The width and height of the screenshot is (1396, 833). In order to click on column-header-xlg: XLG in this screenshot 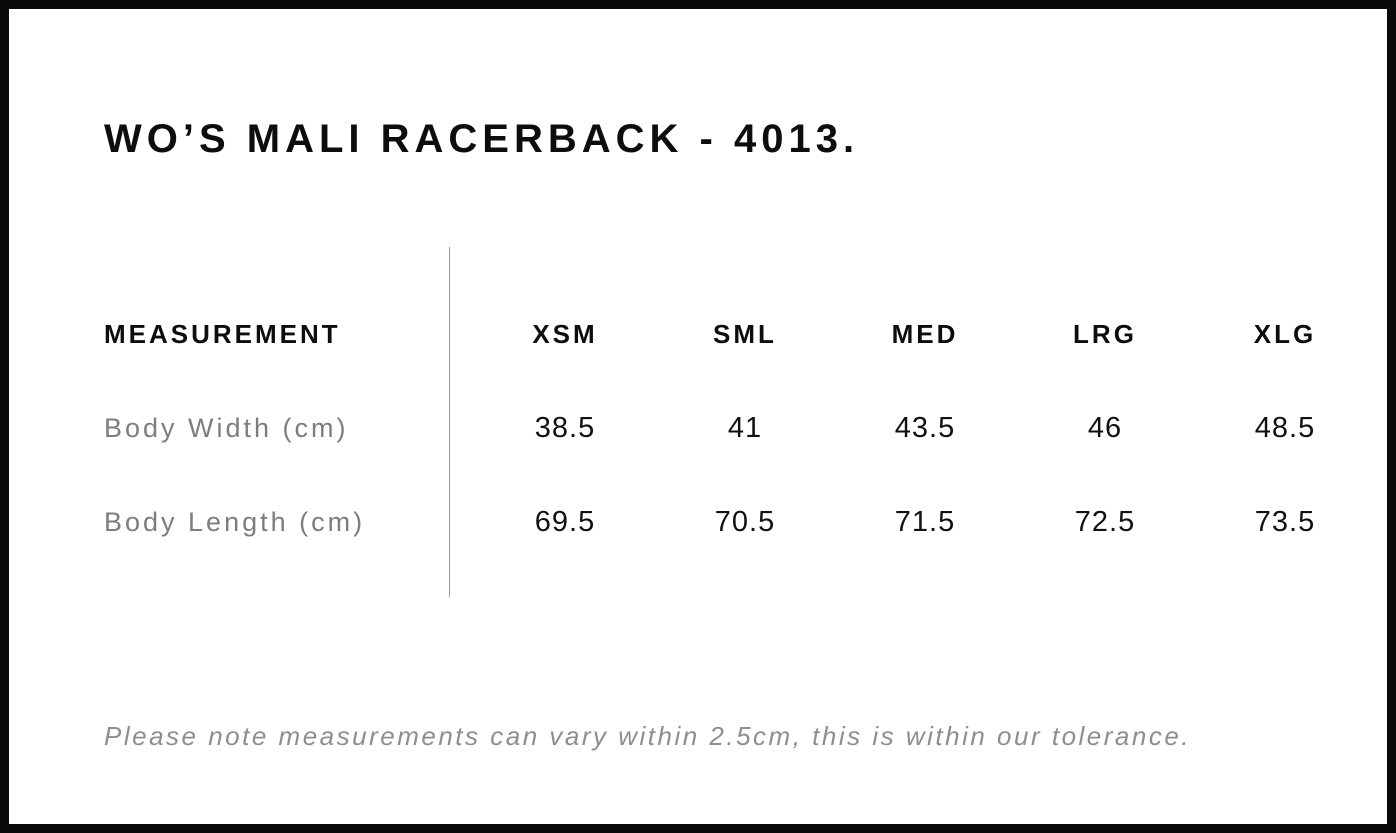, I will do `click(1285, 333)`.